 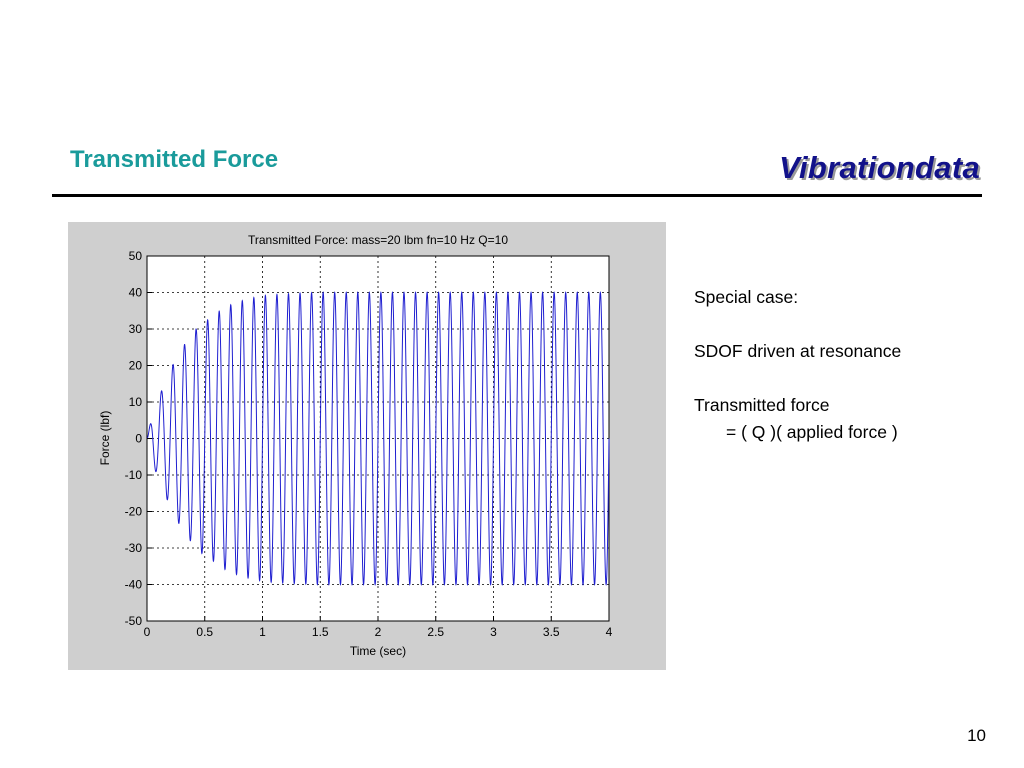 What do you see at coordinates (147, 632) in the screenshot?
I see `x-tick-label: 0` at bounding box center [147, 632].